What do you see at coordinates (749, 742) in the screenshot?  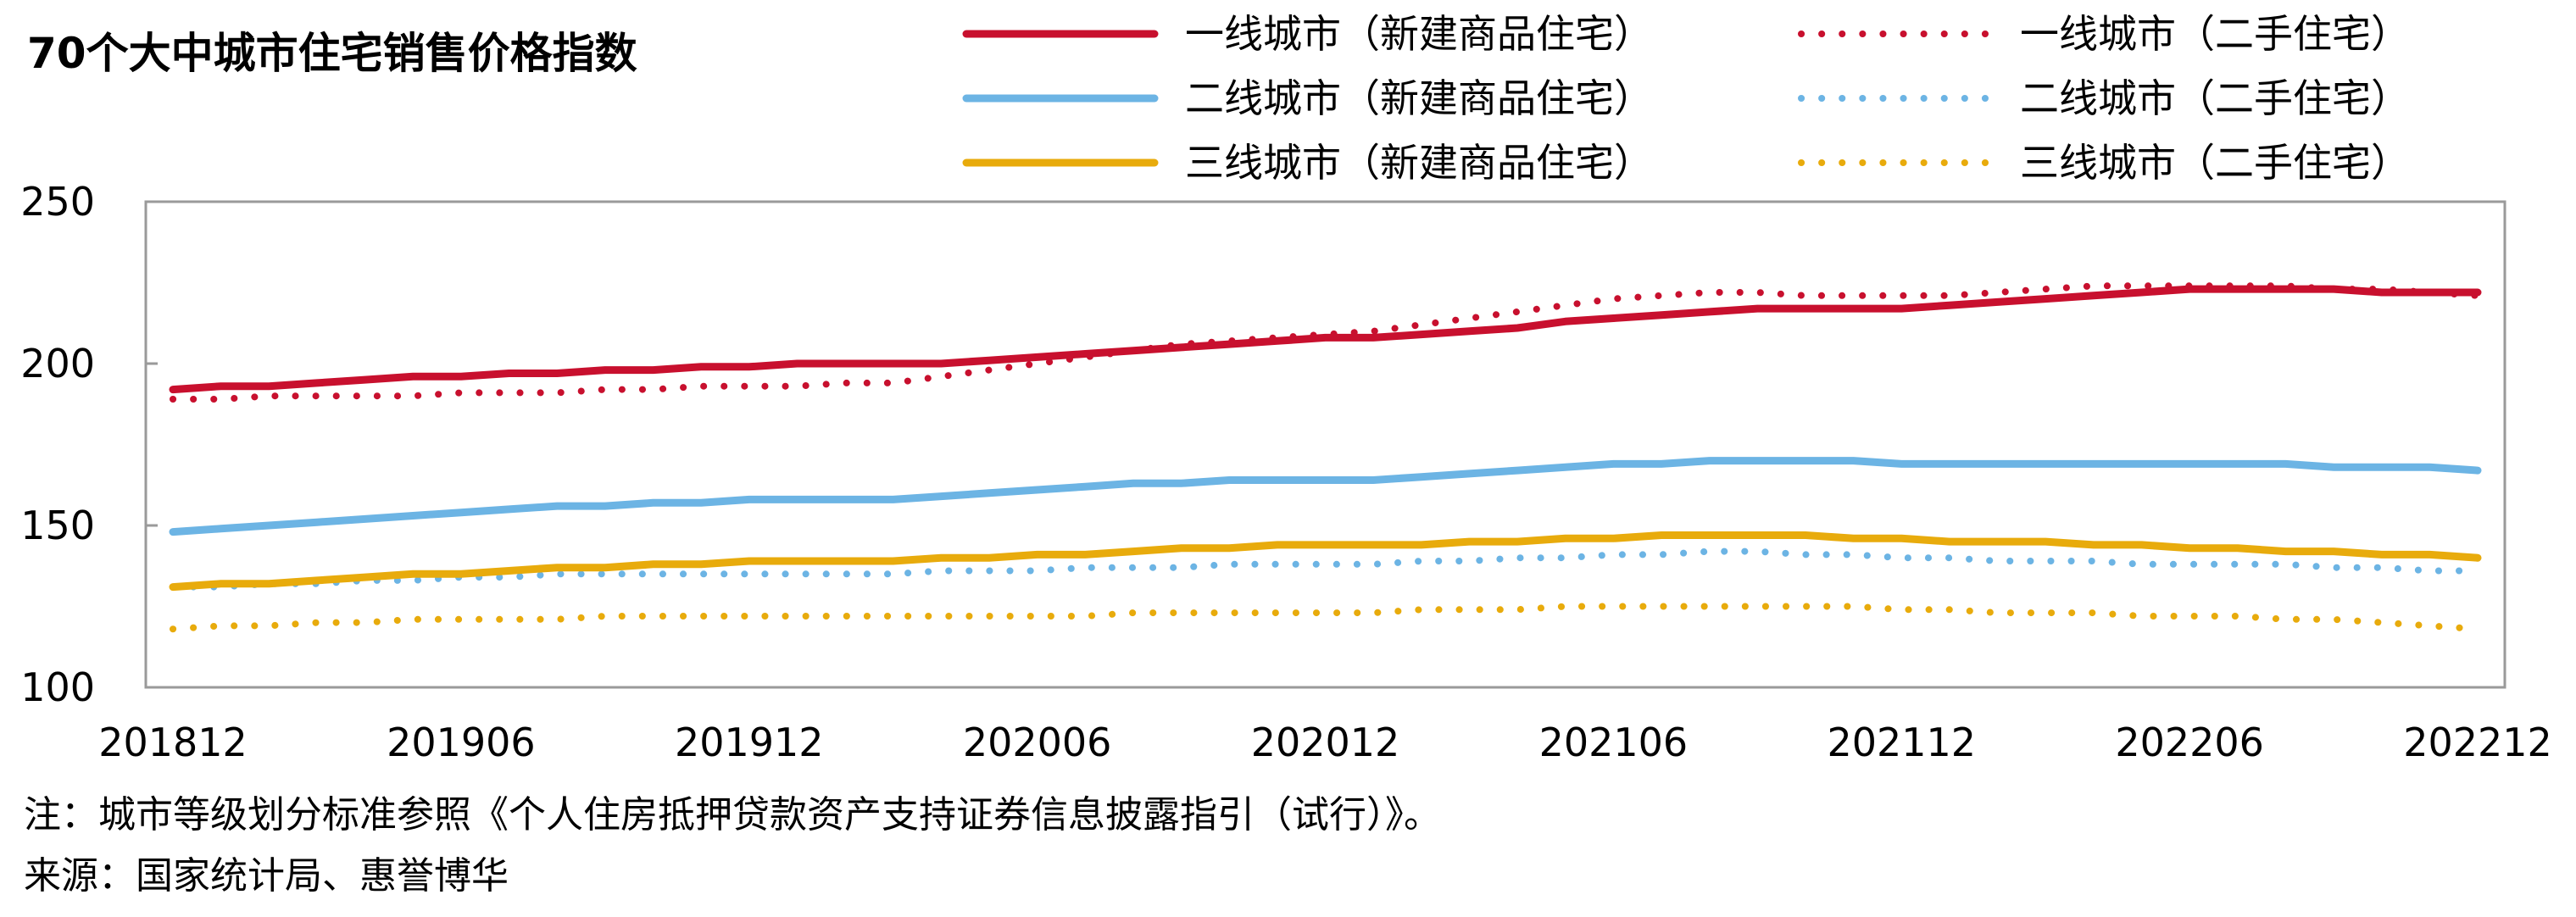 I see `x-tick-label: 201912` at bounding box center [749, 742].